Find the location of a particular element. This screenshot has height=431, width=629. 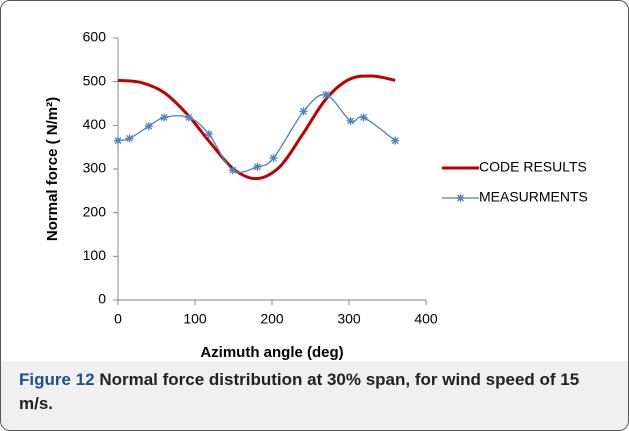

legend-marker is located at coordinates (460, 198).